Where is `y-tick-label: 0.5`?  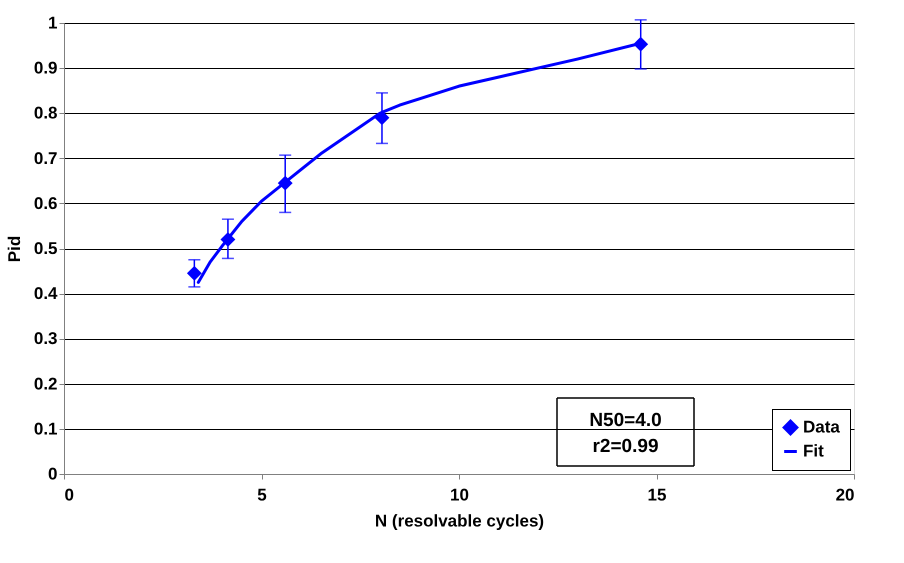
y-tick-label: 0.5 is located at coordinates (46, 248).